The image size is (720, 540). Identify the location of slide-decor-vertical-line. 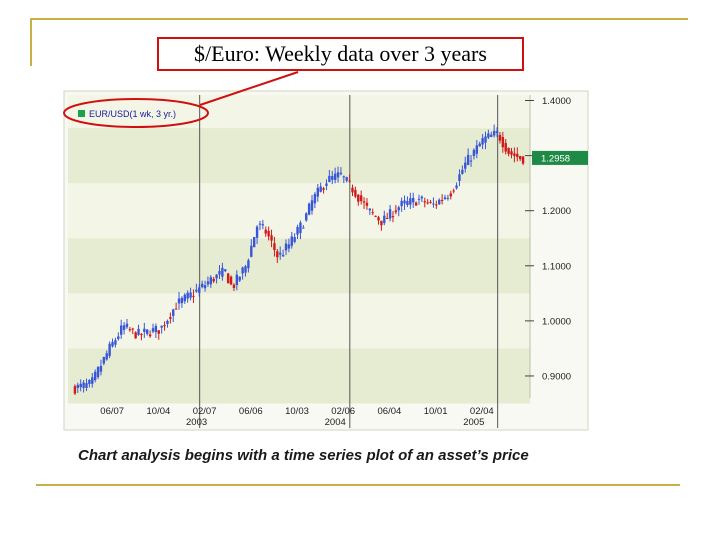
(31, 42).